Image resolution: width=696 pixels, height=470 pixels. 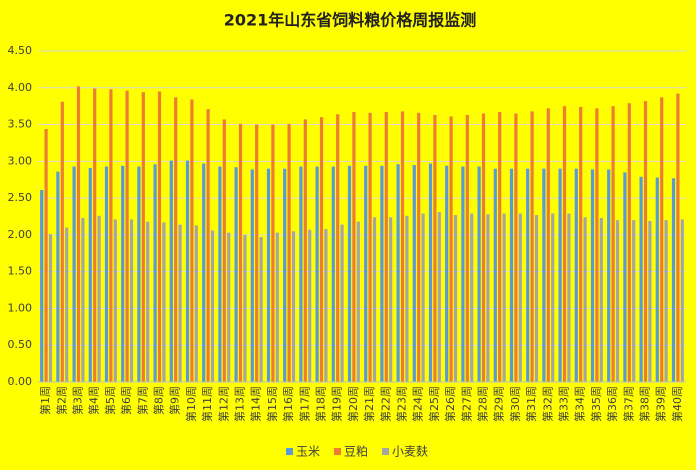 I want to click on x-tick-label: 第24周, so click(x=418, y=404).